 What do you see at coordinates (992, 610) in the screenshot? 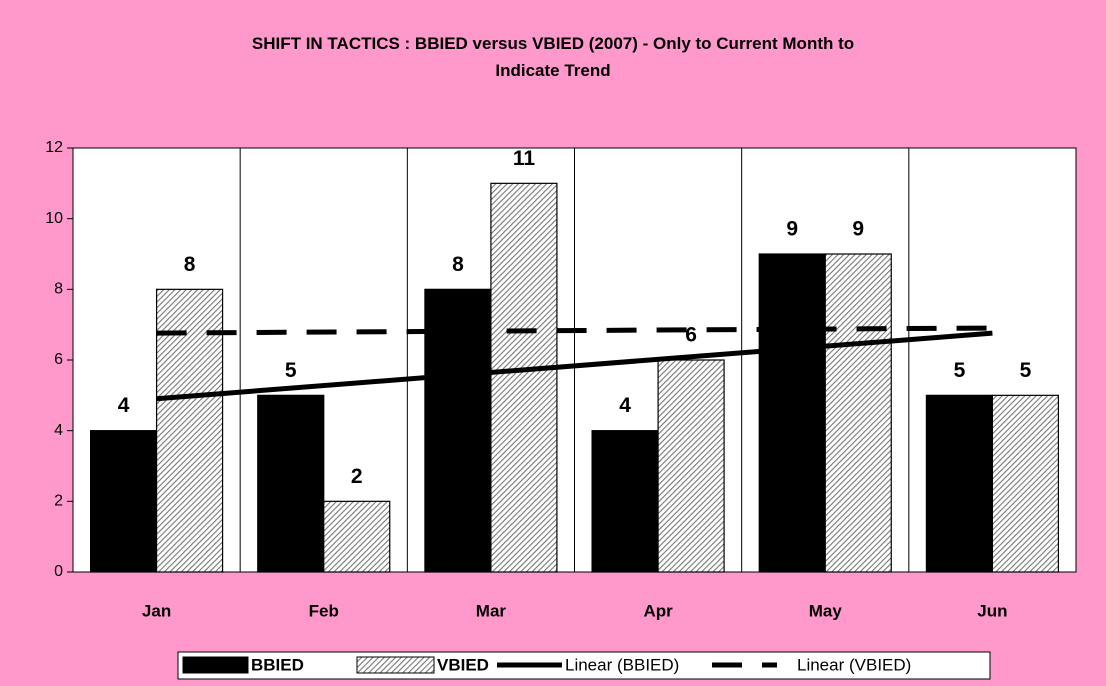
I see `x-tick-label: Jun` at bounding box center [992, 610].